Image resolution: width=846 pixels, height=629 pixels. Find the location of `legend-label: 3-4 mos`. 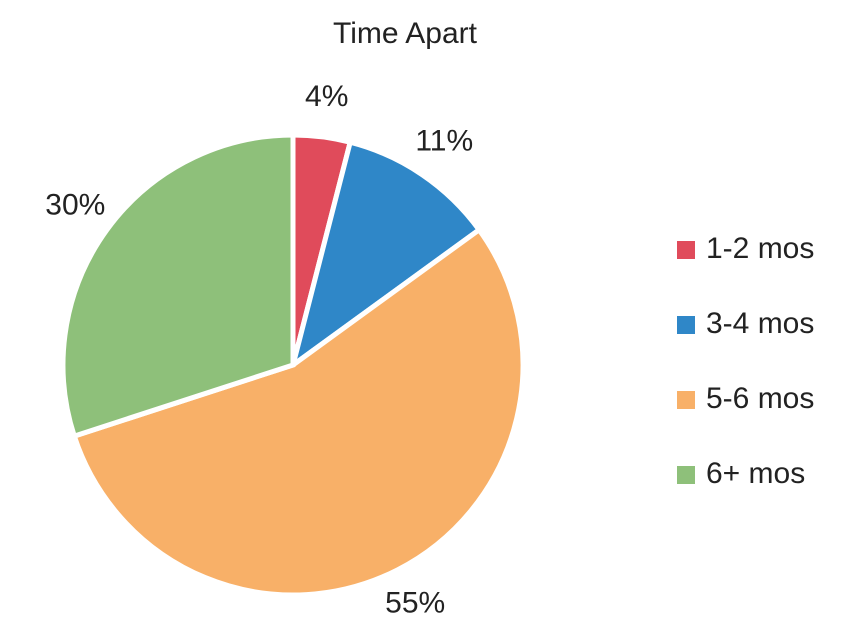

legend-label: 3-4 mos is located at coordinates (760, 323).